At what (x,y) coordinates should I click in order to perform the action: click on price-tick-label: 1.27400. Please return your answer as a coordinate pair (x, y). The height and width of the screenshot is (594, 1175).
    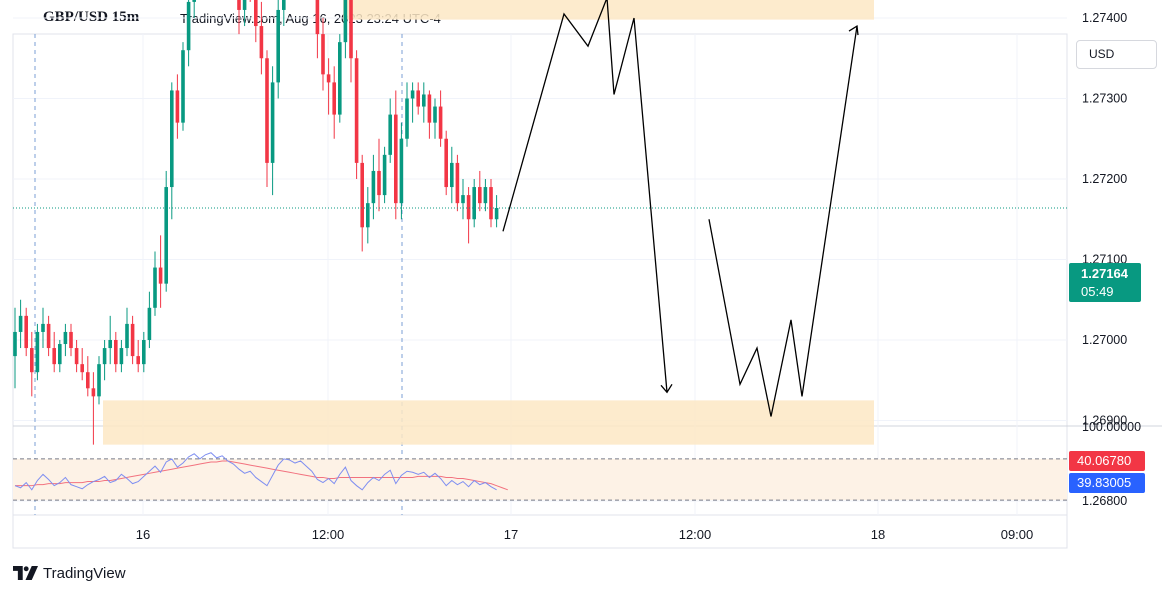
    Looking at the image, I should click on (1104, 18).